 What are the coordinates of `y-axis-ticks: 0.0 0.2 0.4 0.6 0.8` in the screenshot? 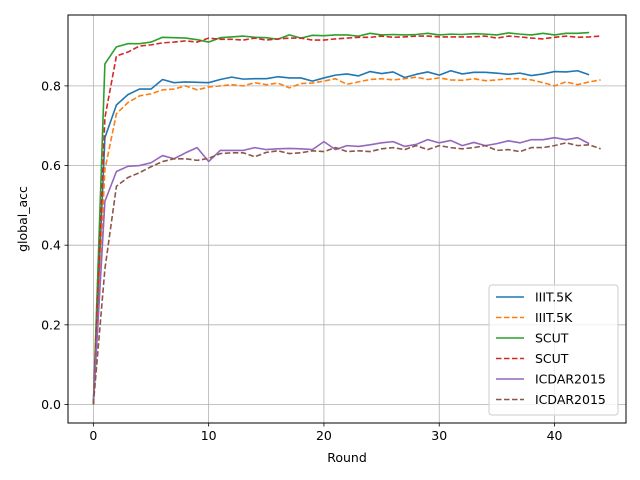 It's located at (54, 245).